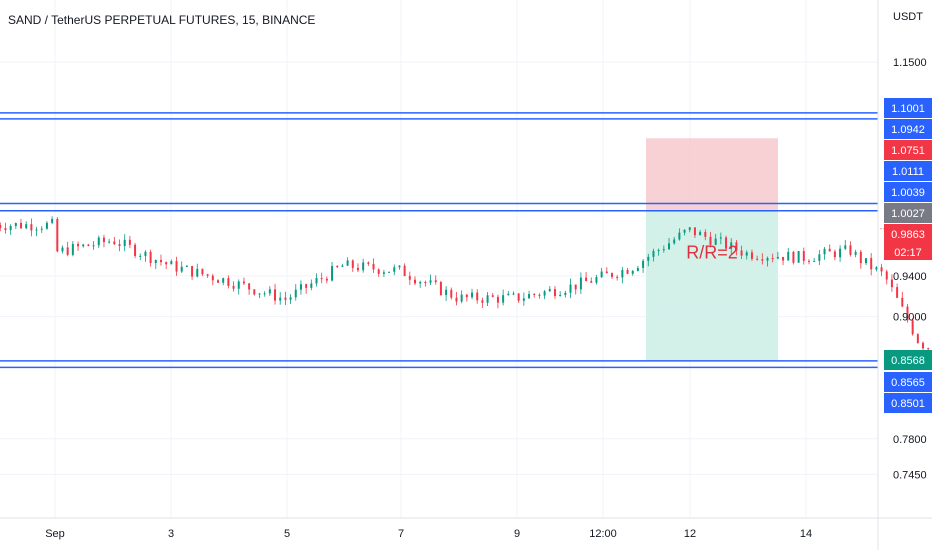 The image size is (932, 555). I want to click on price-axis: 1.1500 0.9400 0.9000 0.7800 0.7450, so click(910, 269).